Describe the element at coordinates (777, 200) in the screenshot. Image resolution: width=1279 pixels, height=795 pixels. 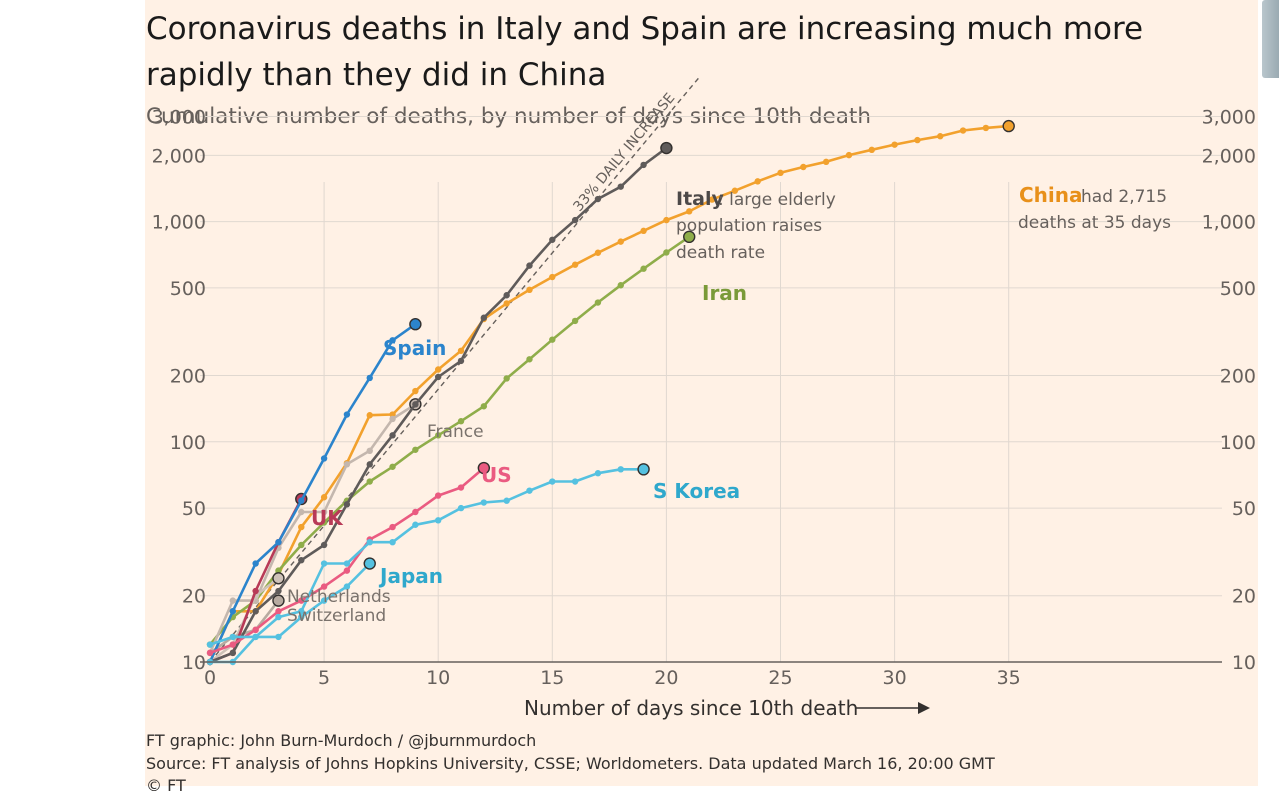
I see `series-note-italy-1: : large elderly` at that location.